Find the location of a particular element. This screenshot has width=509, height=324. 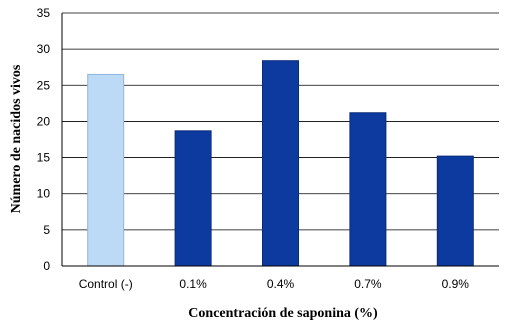

y-tick-label: 5 is located at coordinates (46, 230).